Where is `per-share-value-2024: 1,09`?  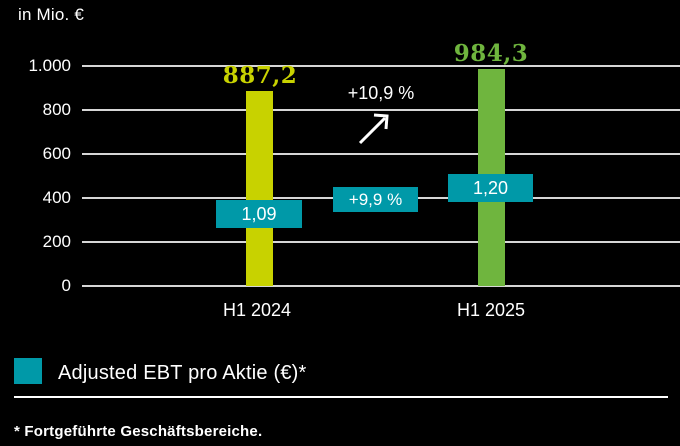 per-share-value-2024: 1,09 is located at coordinates (259, 213).